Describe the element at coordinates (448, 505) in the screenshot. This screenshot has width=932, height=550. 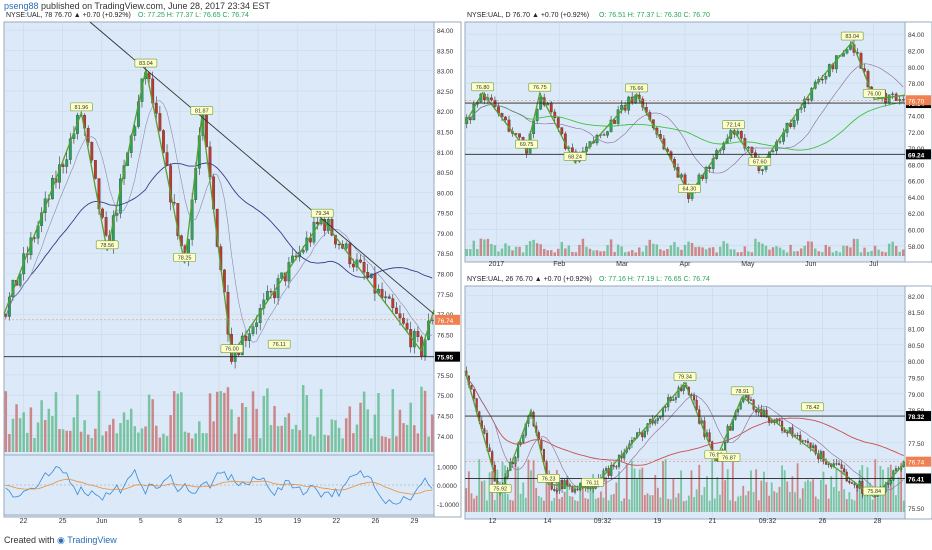
I see `oscillator-tick-label: -1.0000` at that location.